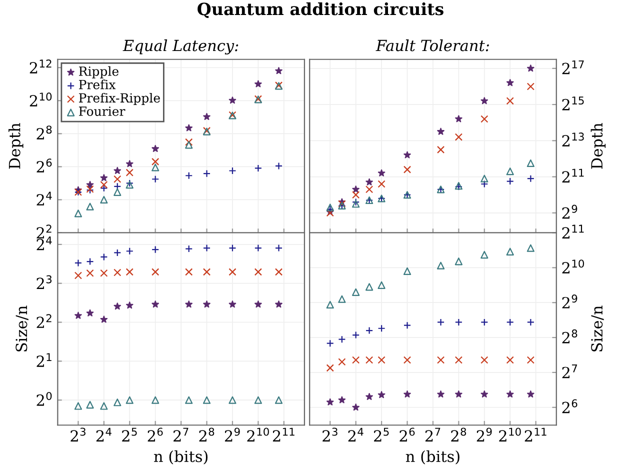 The height and width of the screenshot is (475, 641). I want to click on y-tick-label: 2$^{17}$, so click(573, 67).